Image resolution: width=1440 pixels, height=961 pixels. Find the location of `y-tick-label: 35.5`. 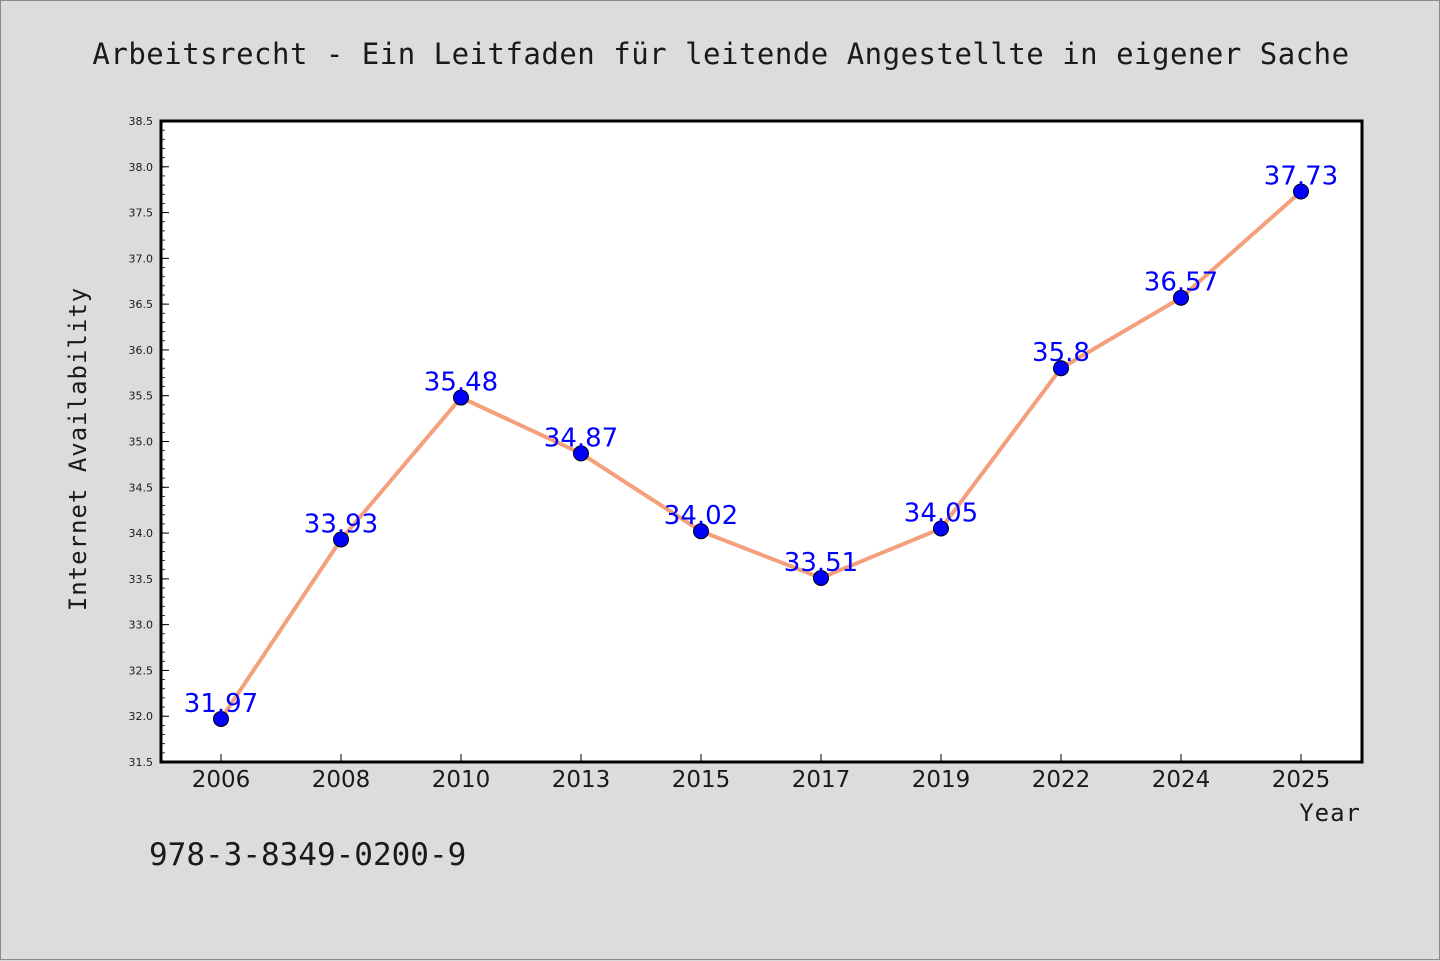

y-tick-label: 35.5 is located at coordinates (141, 396).